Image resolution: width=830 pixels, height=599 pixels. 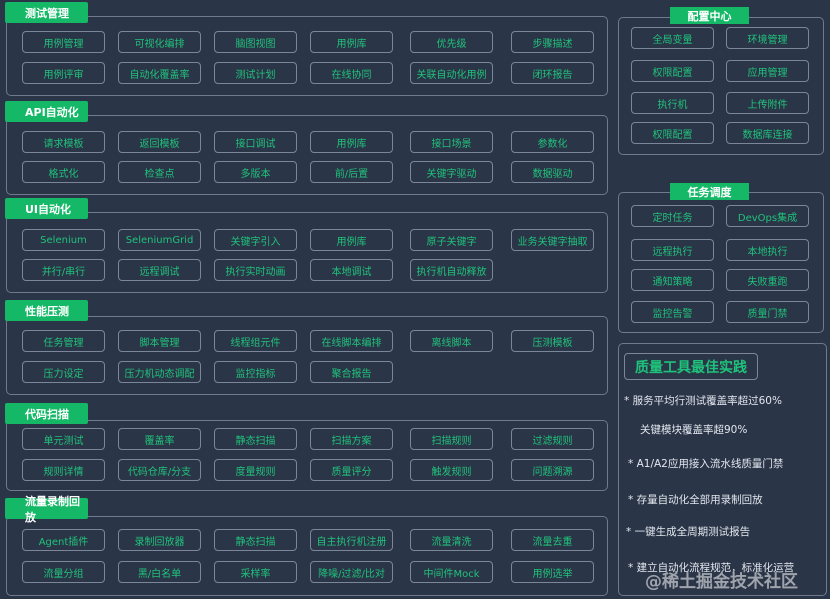 I want to click on section-2-title: UI自动化, so click(x=46, y=208).